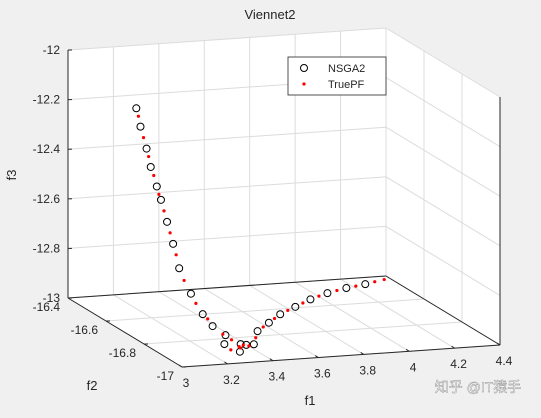 The image size is (541, 418). I want to click on x-axis-label: f1, so click(310, 400).